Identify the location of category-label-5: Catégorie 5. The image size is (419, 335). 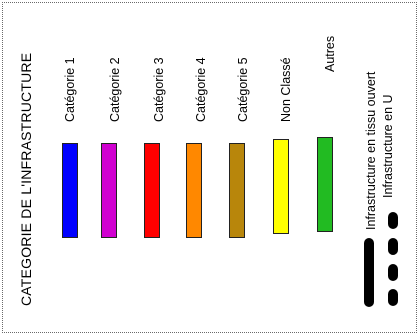
(243, 89).